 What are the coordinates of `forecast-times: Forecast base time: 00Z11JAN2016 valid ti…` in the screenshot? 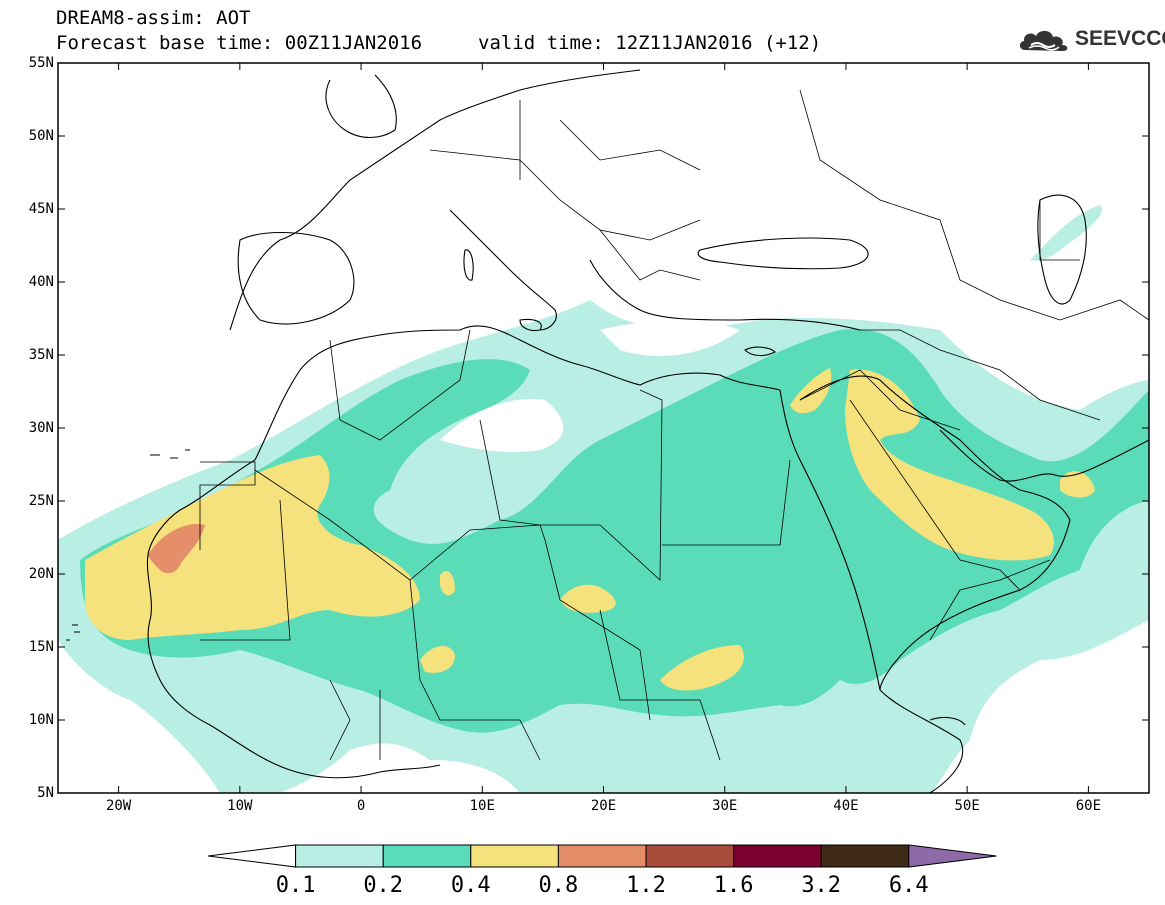 It's located at (438, 43).